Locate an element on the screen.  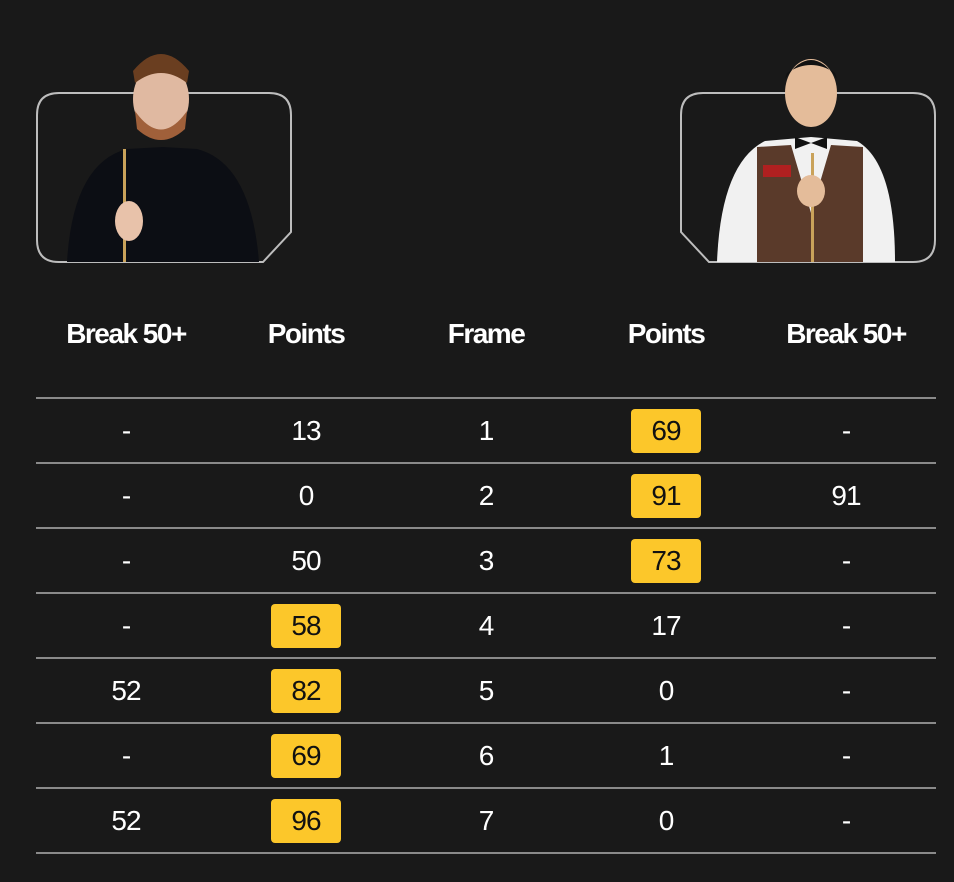
player-right-card is located at coordinates (808, 161).